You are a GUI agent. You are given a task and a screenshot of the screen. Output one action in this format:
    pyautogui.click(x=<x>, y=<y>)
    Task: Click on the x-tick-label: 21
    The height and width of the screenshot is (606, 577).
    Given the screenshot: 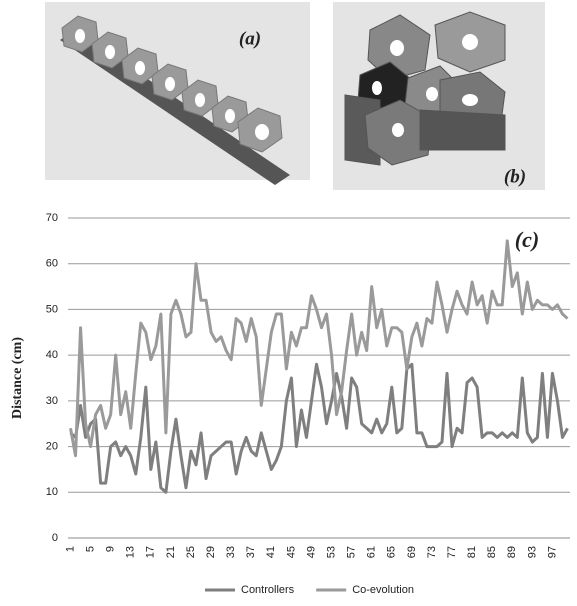 What is the action you would take?
    pyautogui.click(x=171, y=552)
    